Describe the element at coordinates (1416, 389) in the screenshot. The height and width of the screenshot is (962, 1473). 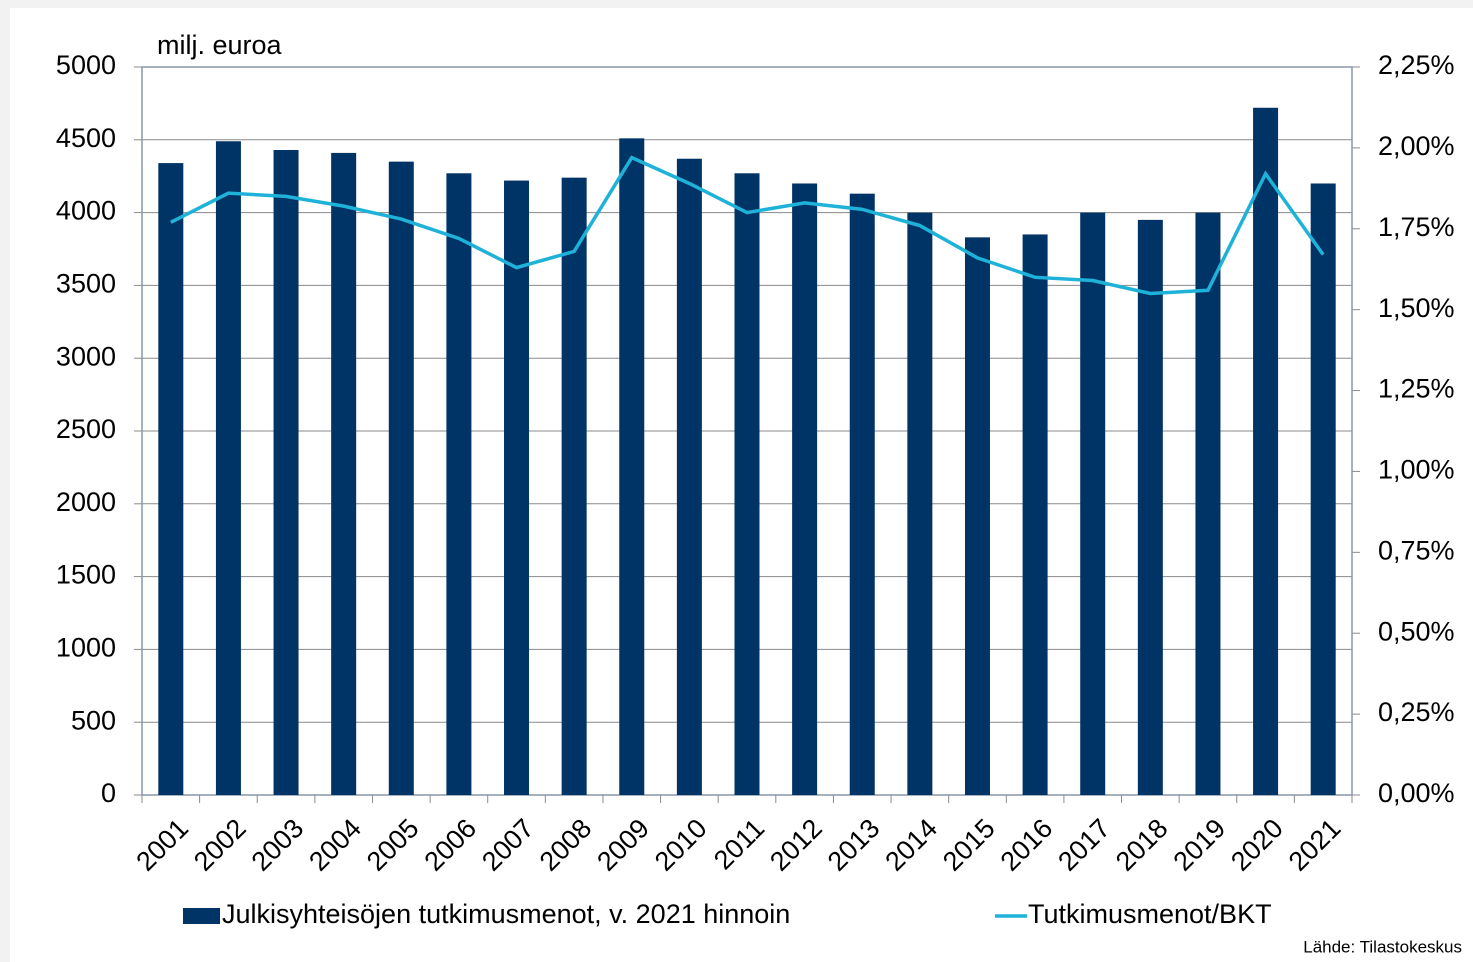
I see `y2-tick-label: 1,25%` at that location.